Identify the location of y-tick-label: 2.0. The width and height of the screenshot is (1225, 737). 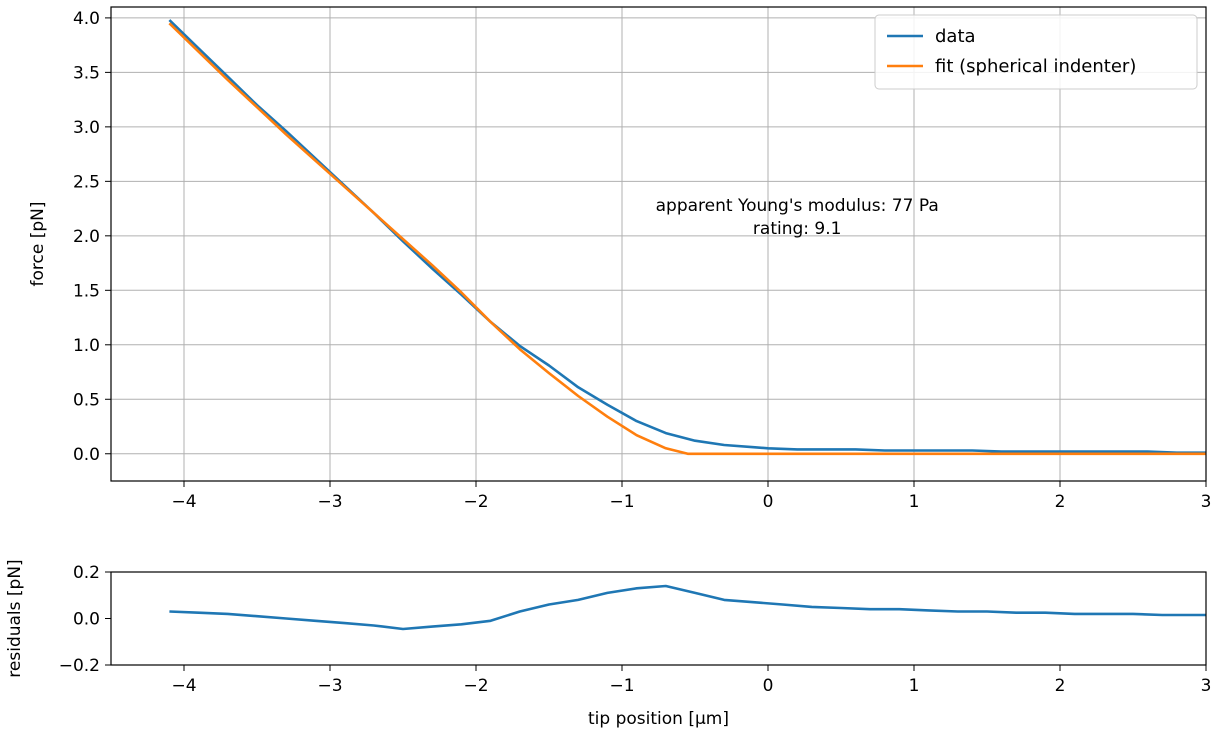
(86, 237).